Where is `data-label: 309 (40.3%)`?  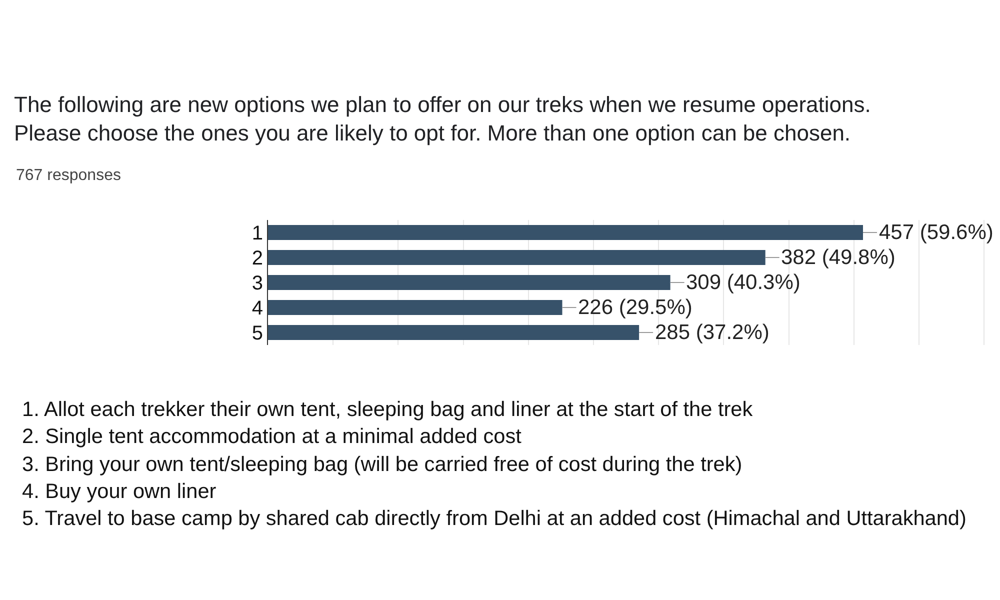 data-label: 309 (40.3%) is located at coordinates (743, 282).